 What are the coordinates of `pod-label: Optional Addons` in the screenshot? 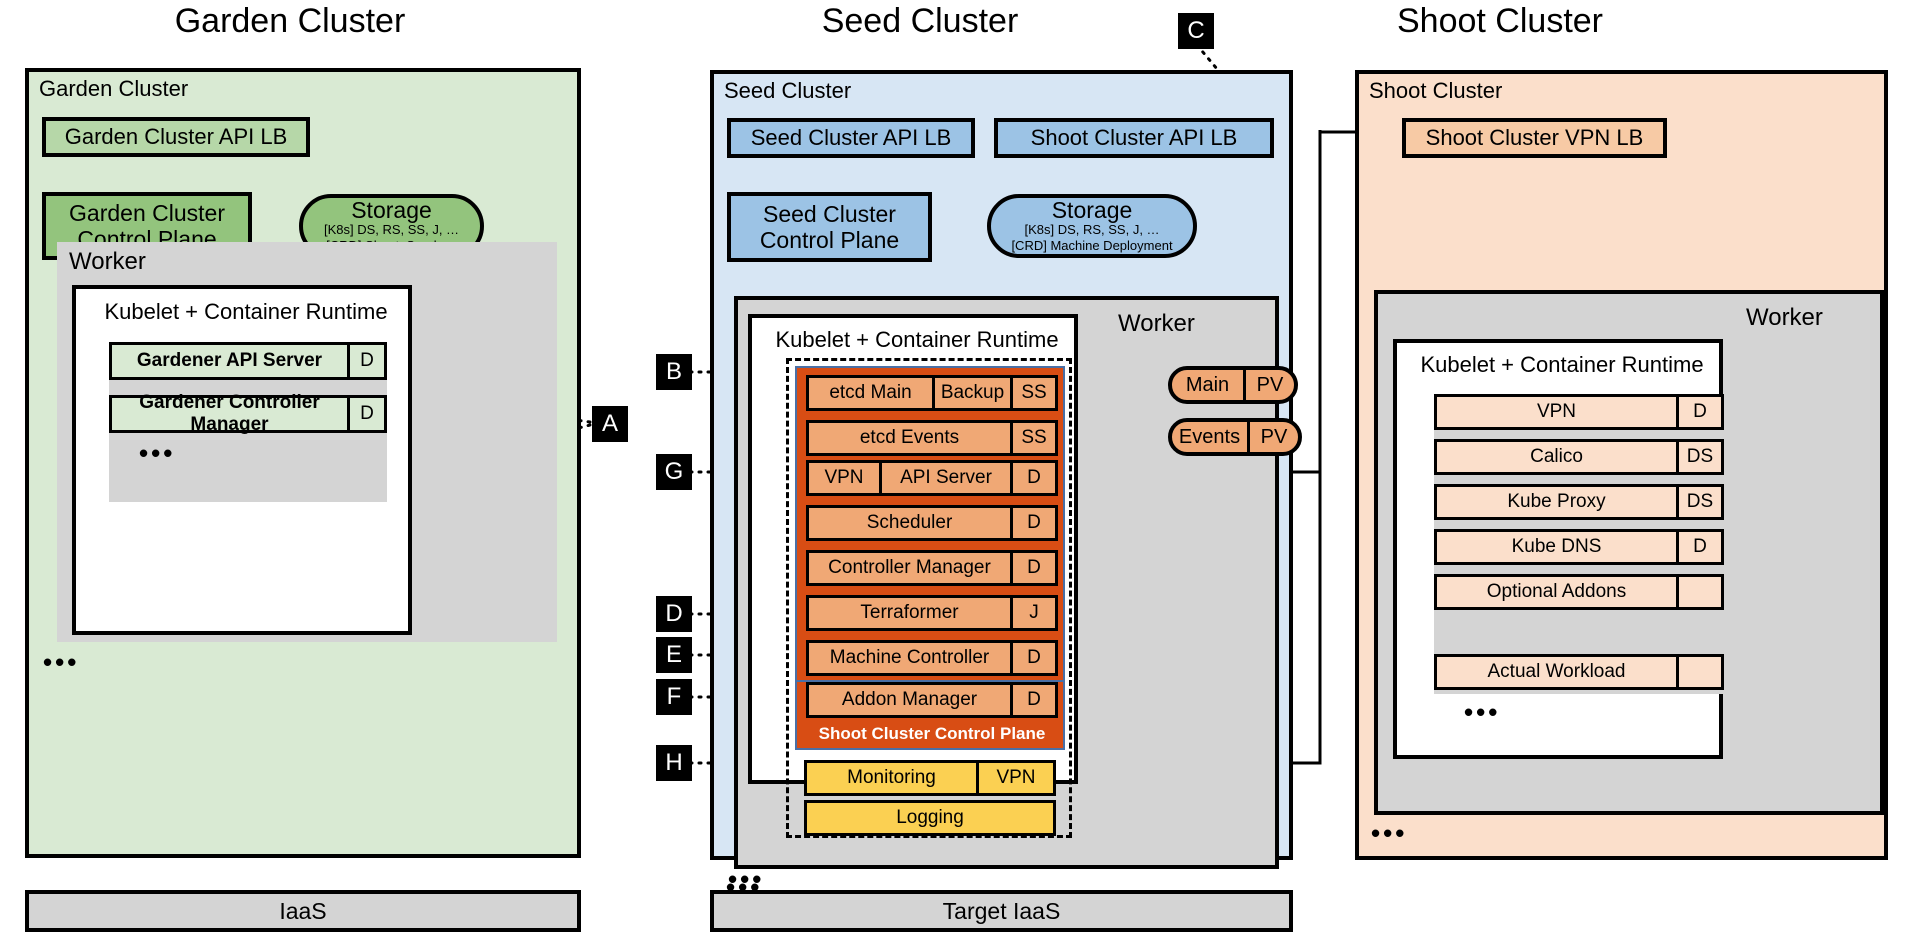 It's located at (1556, 591).